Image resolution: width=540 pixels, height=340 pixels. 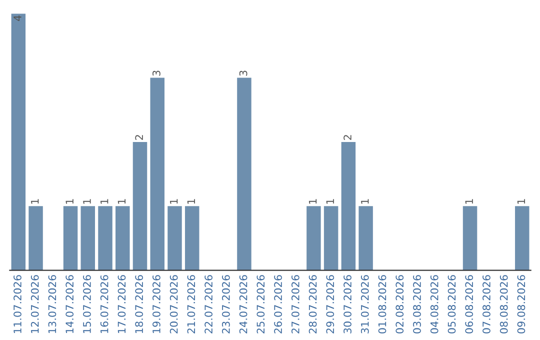 What do you see at coordinates (226, 304) in the screenshot?
I see `x-tick-label: 23.07.2026` at bounding box center [226, 304].